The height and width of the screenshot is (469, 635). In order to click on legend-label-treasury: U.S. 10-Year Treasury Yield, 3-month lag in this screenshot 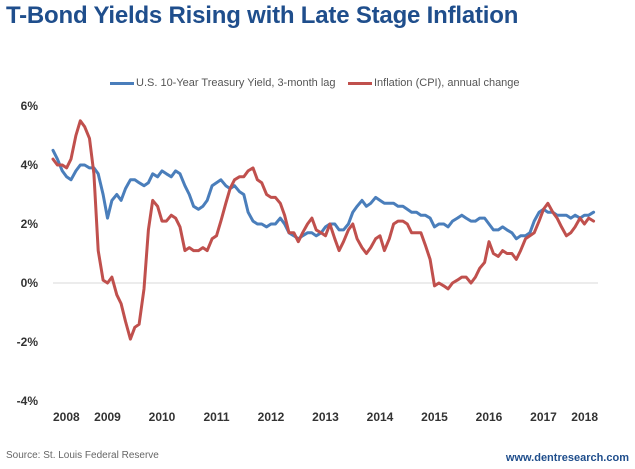, I will do `click(236, 83)`.